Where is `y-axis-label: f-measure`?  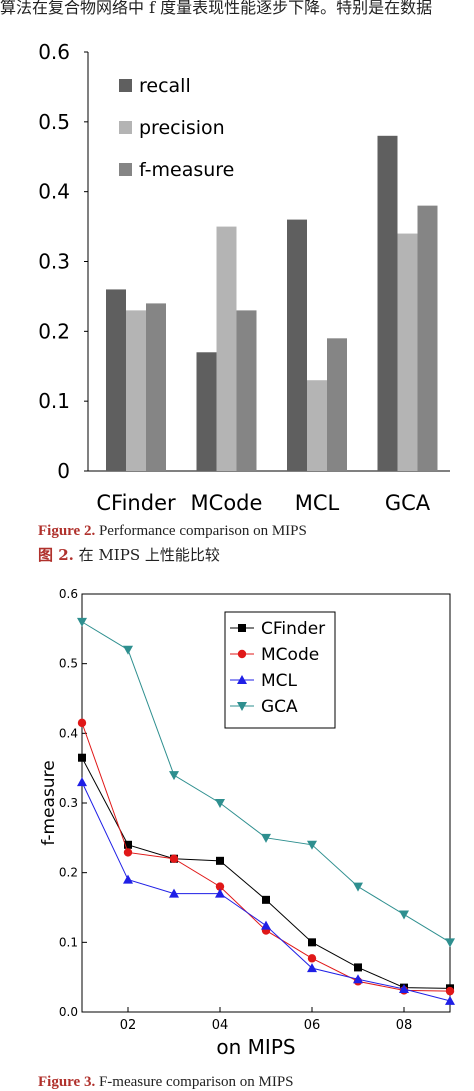 y-axis-label: f-measure is located at coordinates (49, 802).